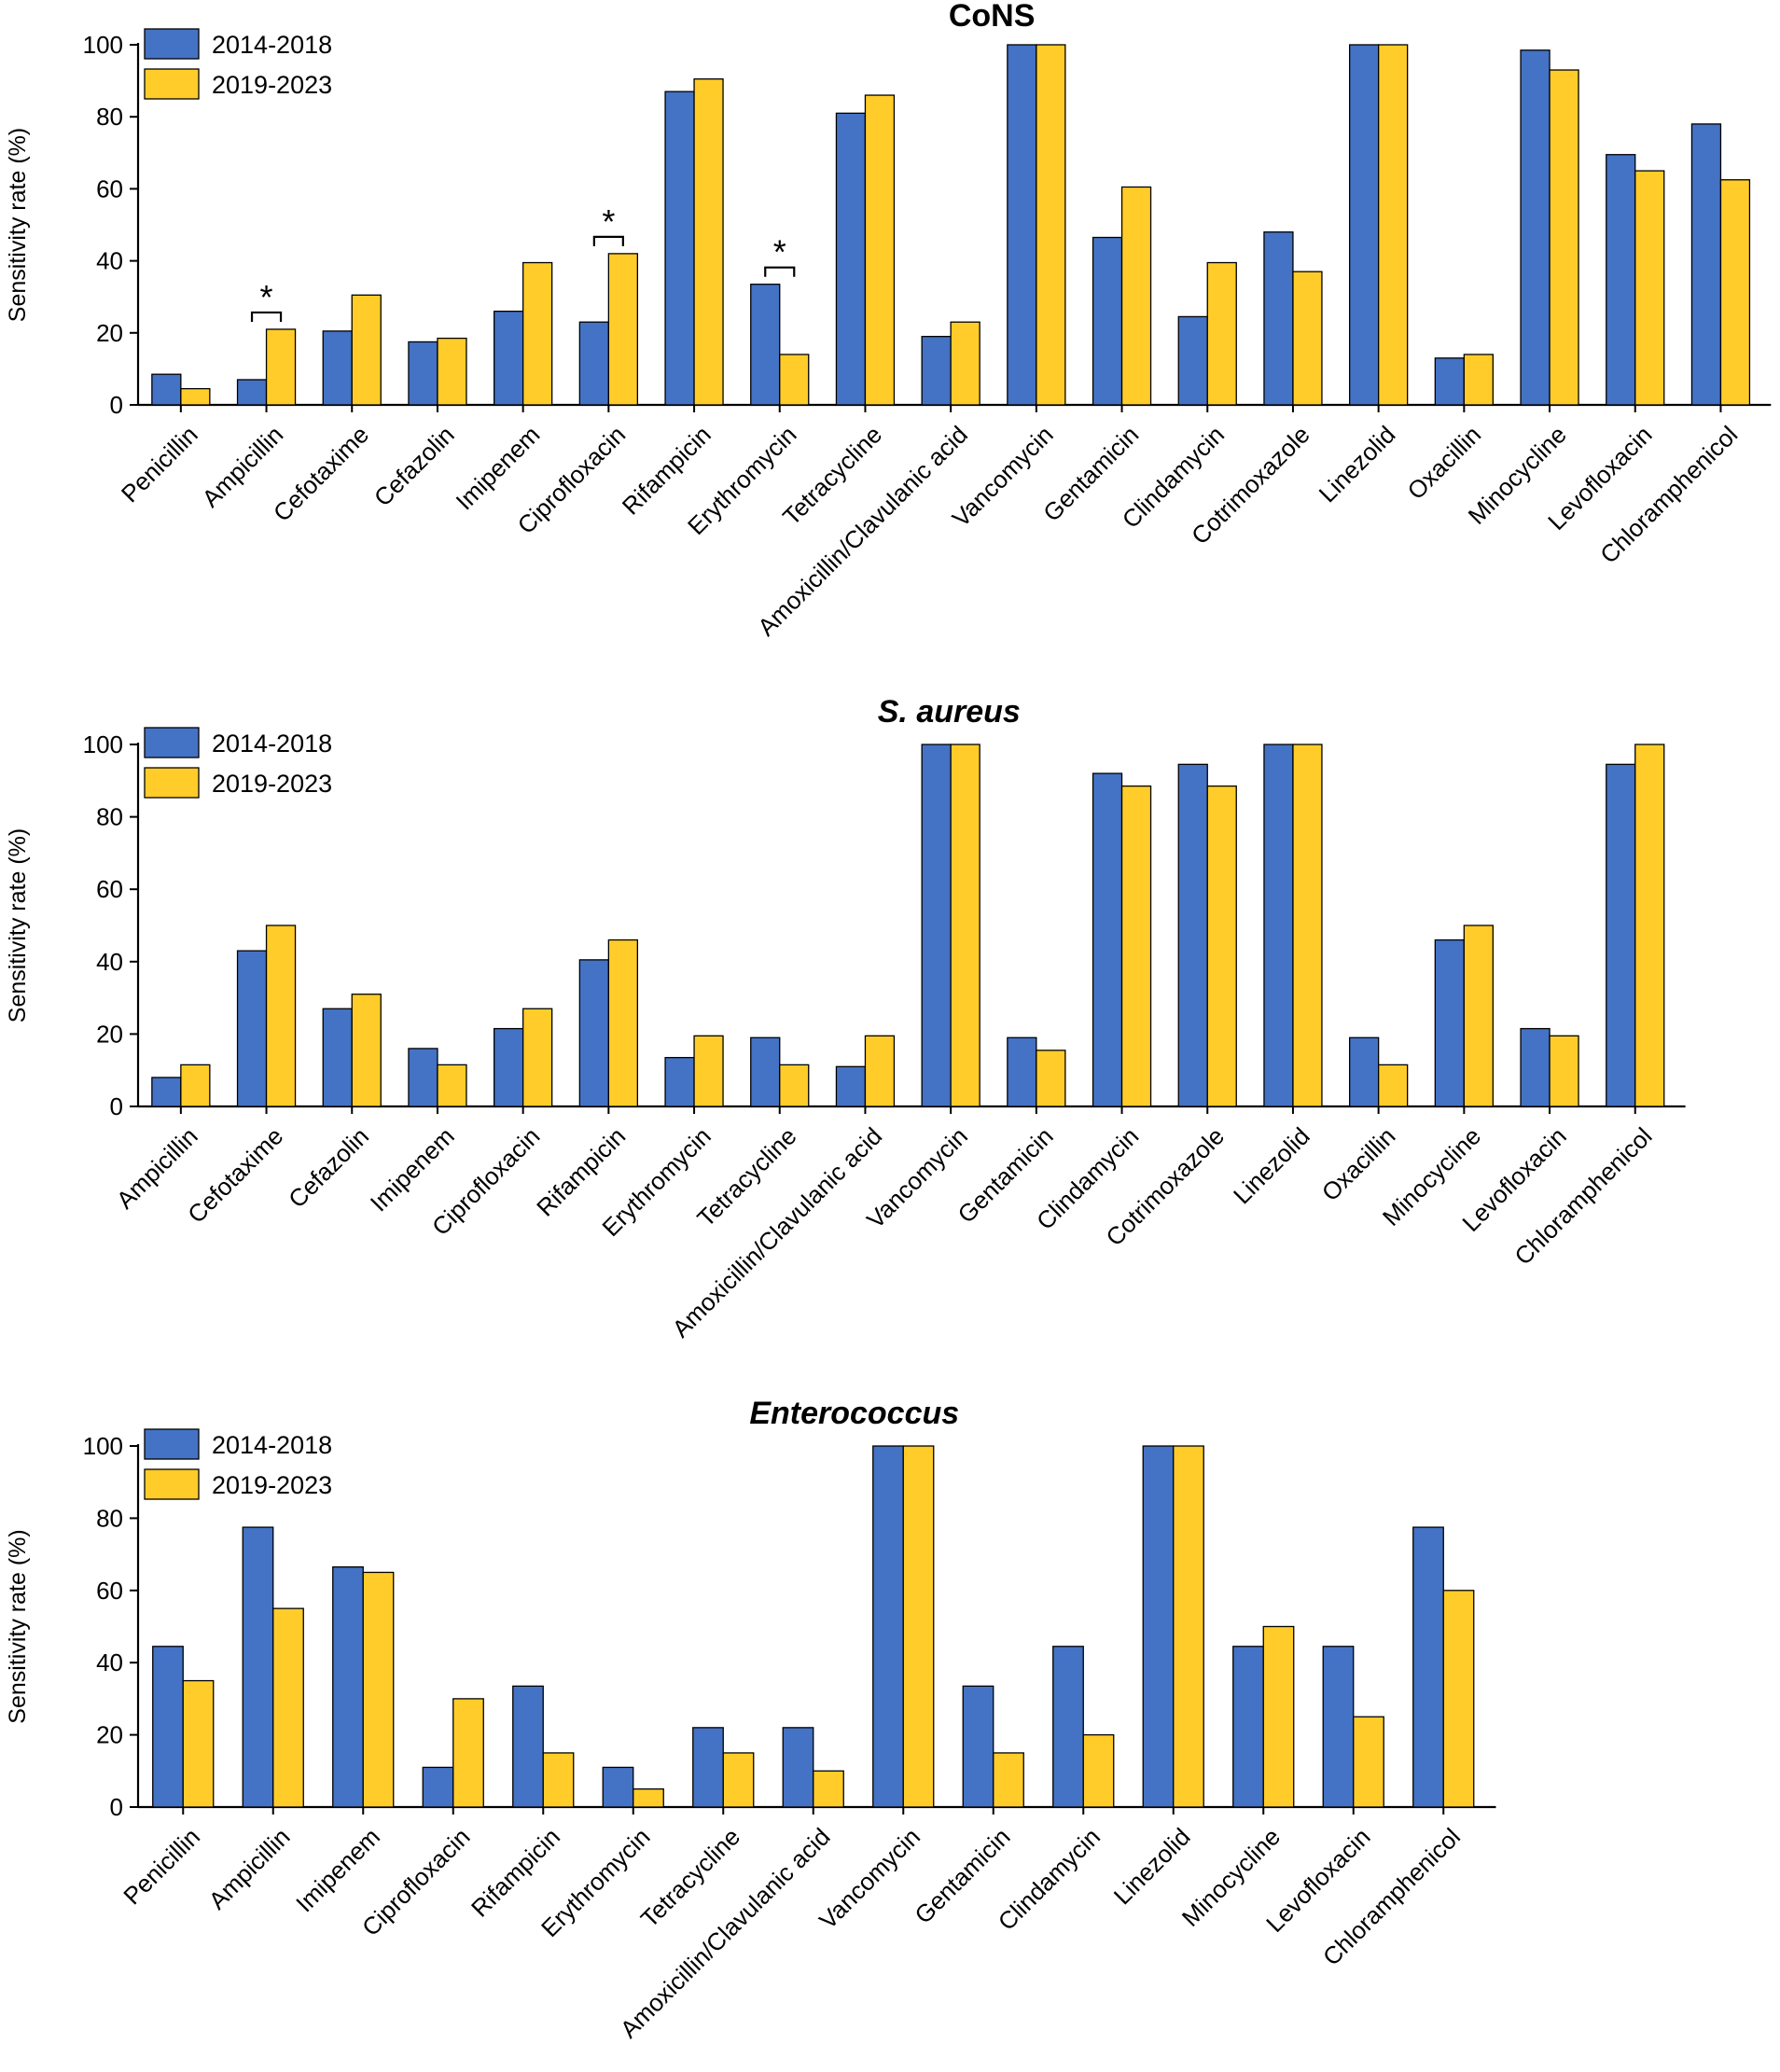 The height and width of the screenshot is (2072, 1780). What do you see at coordinates (366, 350) in the screenshot?
I see `bar-cefotaxime-2019-2023` at bounding box center [366, 350].